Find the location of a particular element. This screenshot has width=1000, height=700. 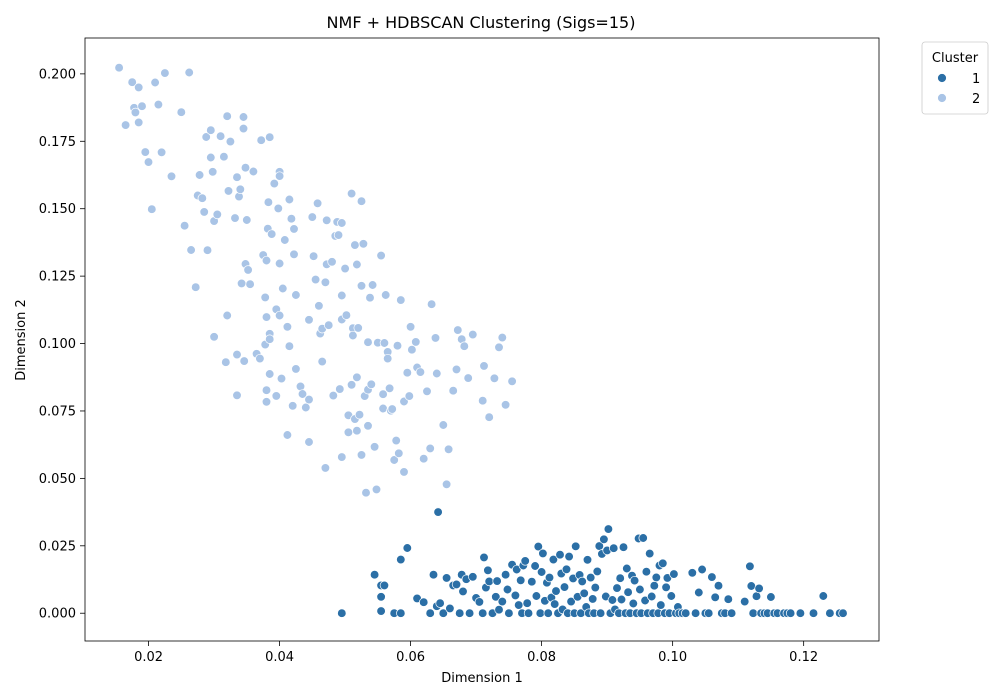

y-tick-label: 0.050 is located at coordinates (57, 479).